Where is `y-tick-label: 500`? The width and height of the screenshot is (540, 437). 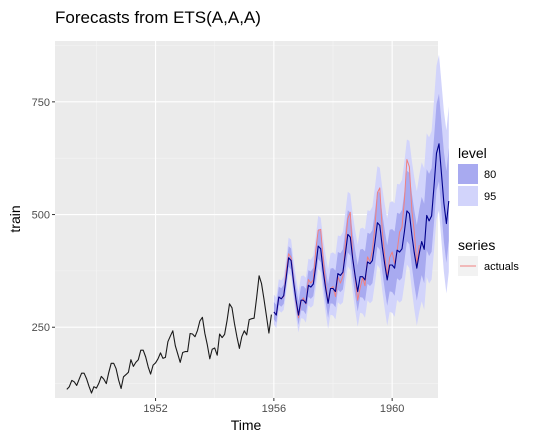
y-tick-label: 500 is located at coordinates (41, 216).